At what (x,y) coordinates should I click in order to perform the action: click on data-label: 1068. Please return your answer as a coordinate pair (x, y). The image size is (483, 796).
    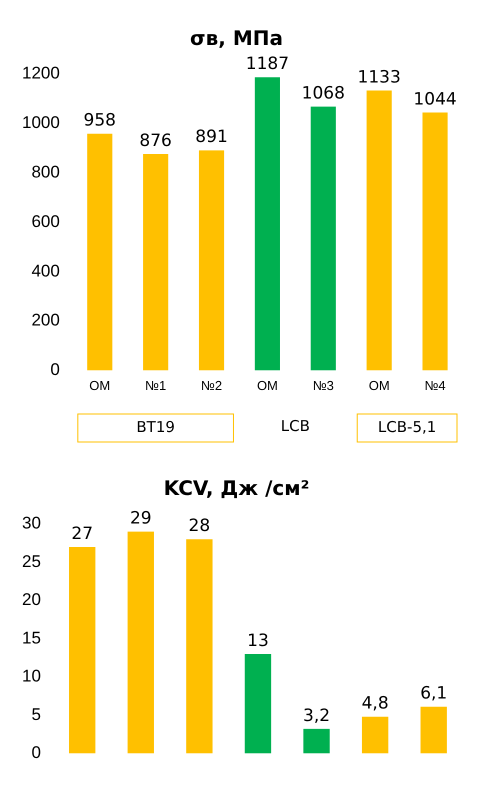
    Looking at the image, I should click on (323, 94).